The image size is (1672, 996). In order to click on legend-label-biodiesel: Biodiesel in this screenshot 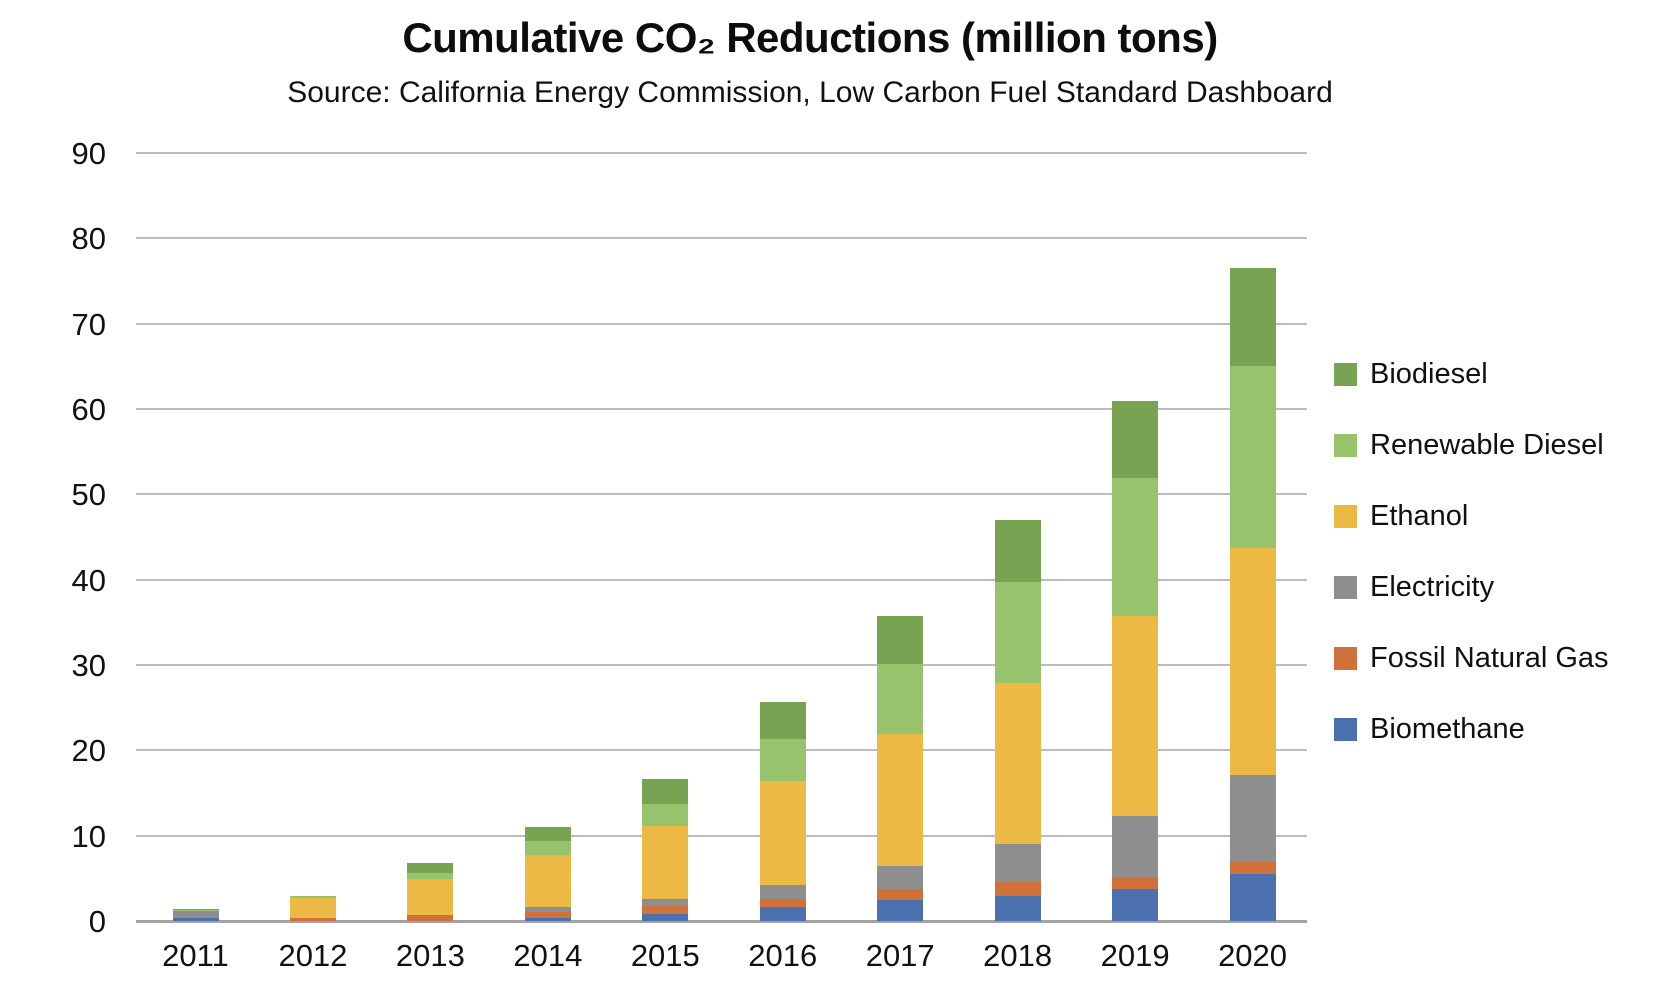, I will do `click(1429, 374)`.